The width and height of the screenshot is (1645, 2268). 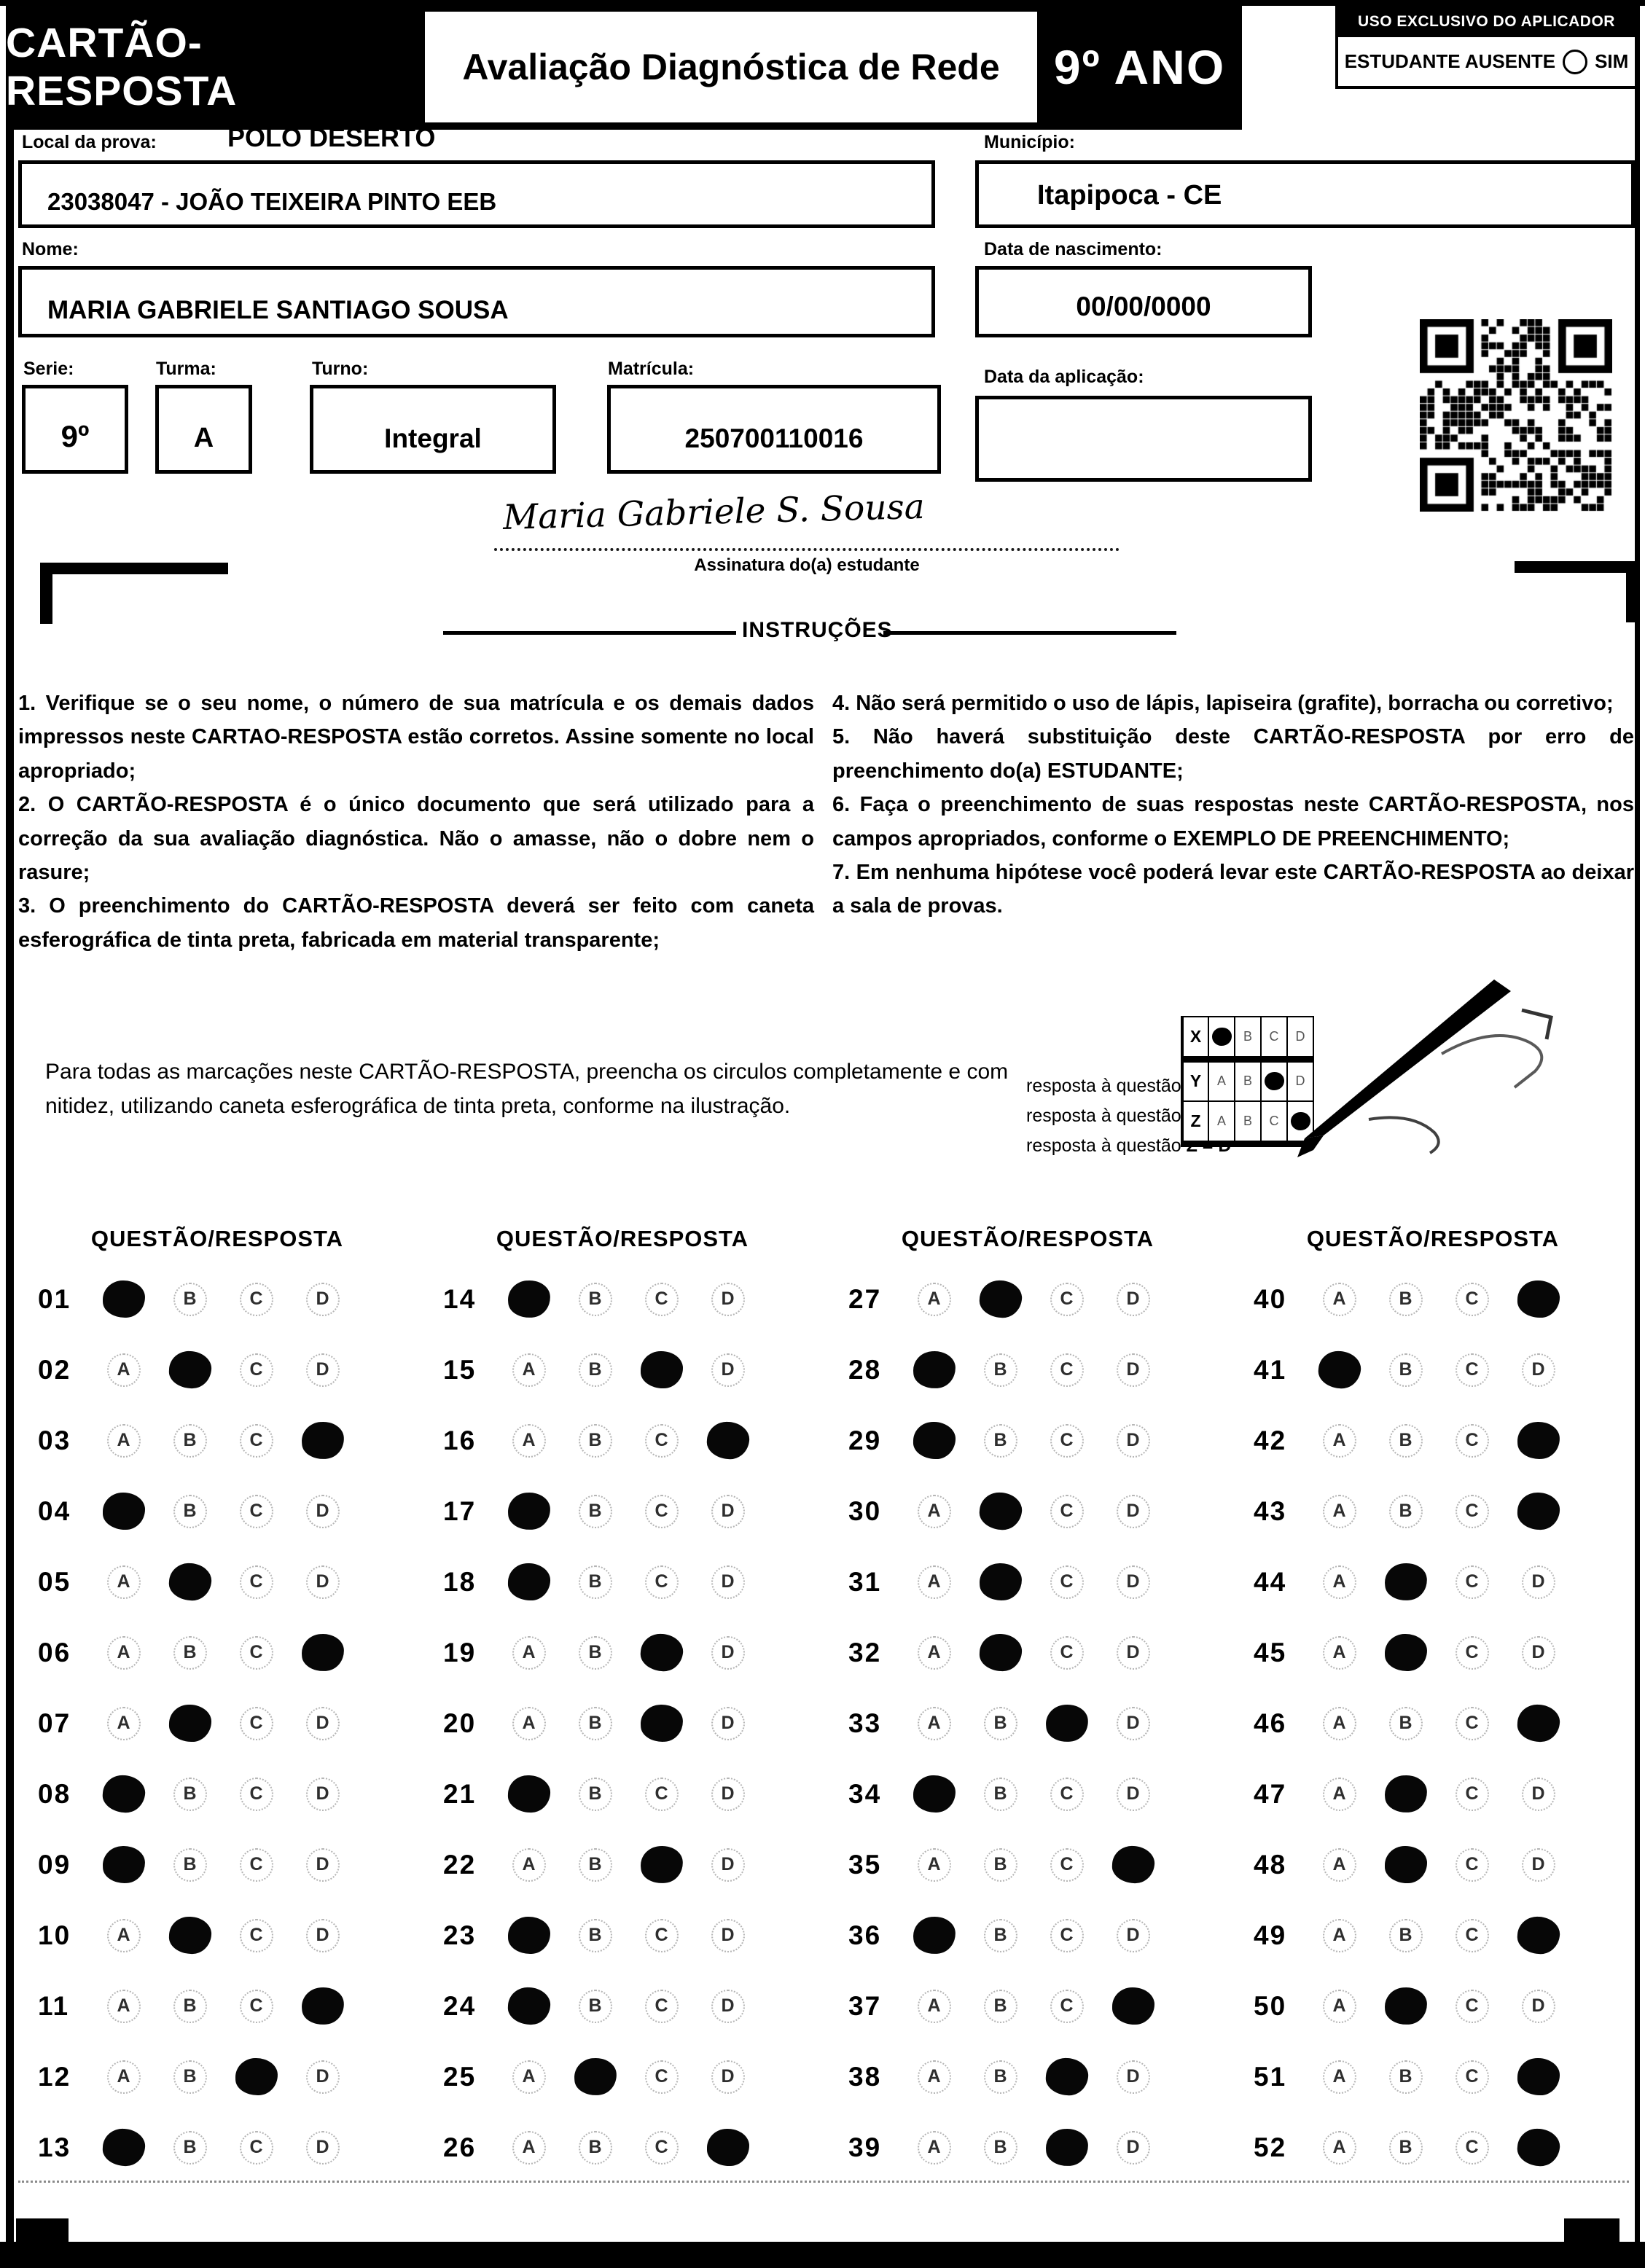 What do you see at coordinates (256, 1653) in the screenshot?
I see `answer-bubble-06-C: C` at bounding box center [256, 1653].